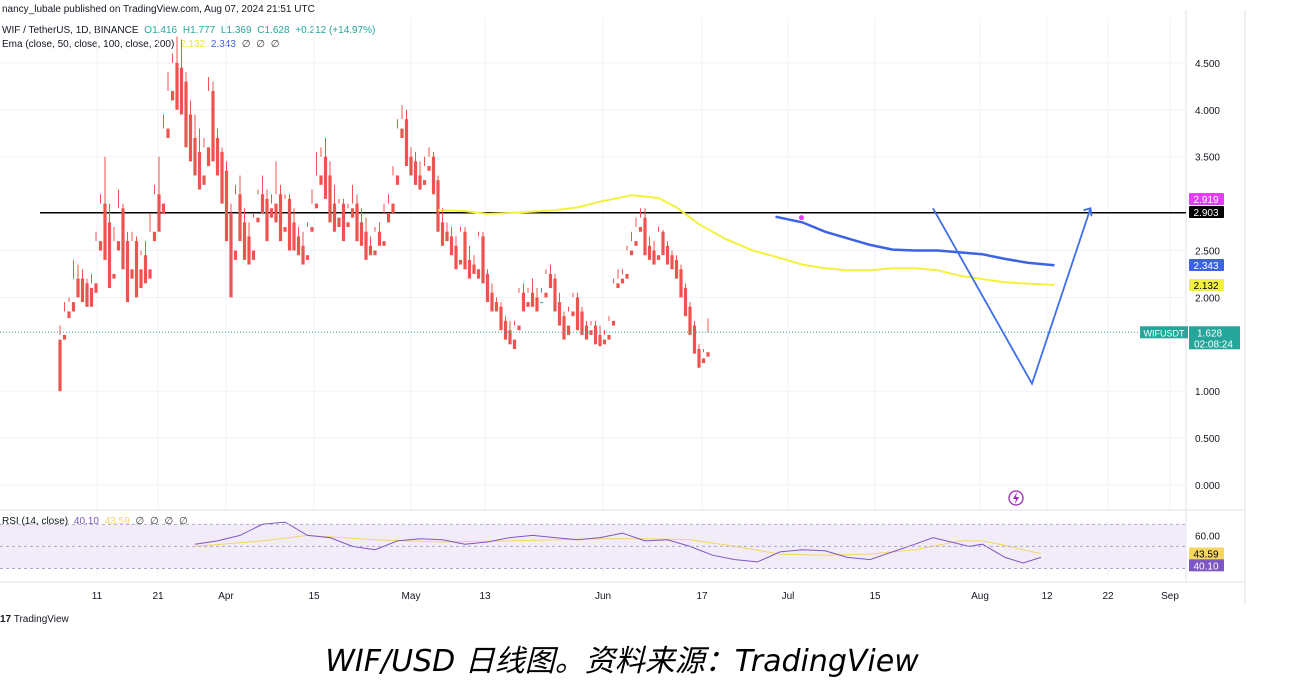  What do you see at coordinates (70, 30) in the screenshot?
I see `symbol-title: WIF / TetherUS, 1D, BINANCE` at bounding box center [70, 30].